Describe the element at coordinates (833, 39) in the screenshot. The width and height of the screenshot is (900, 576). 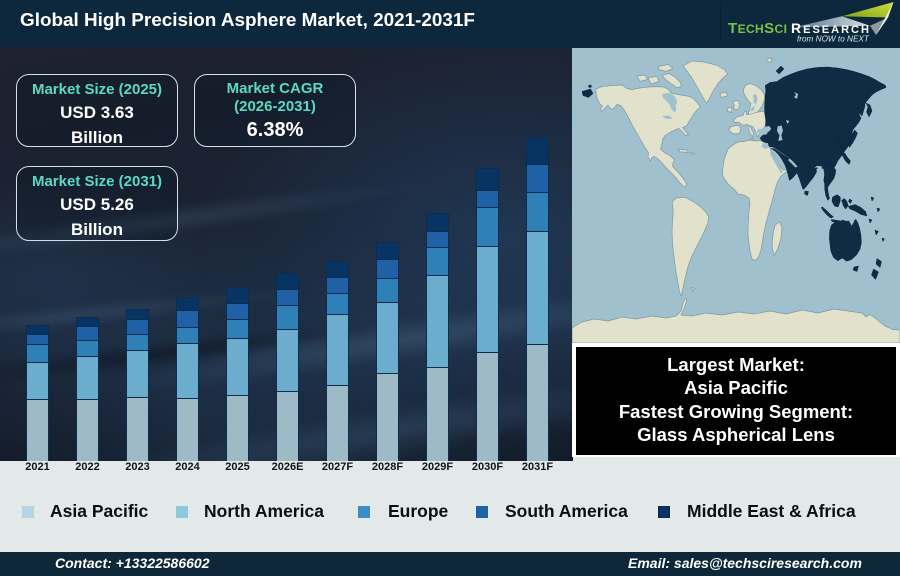
I see `svg-text: from NOW to NEXT` at that location.